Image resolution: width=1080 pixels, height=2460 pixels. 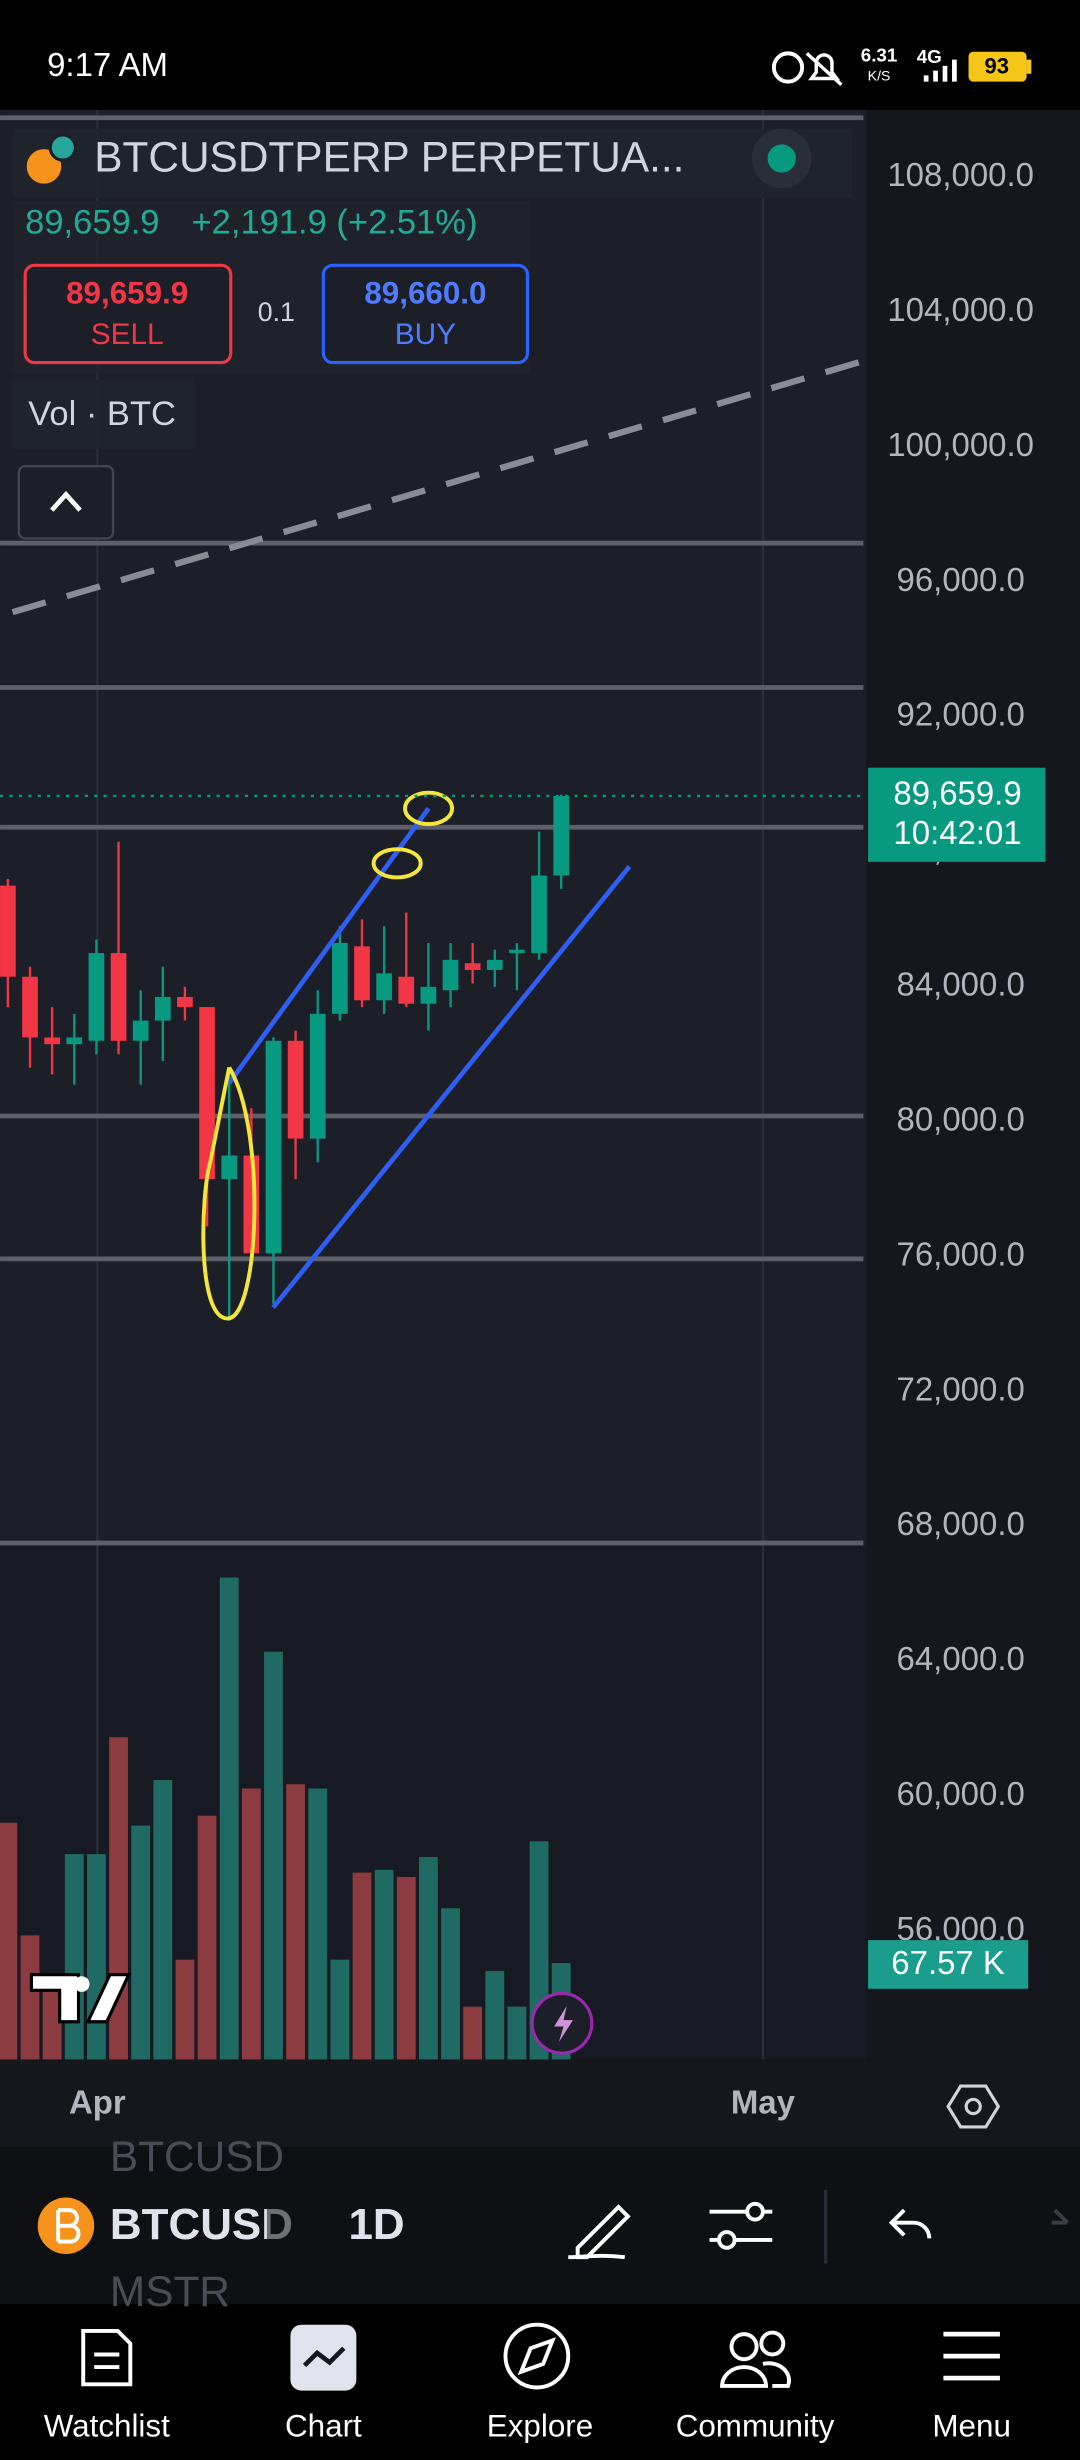 What do you see at coordinates (961, 579) in the screenshot?
I see `price-tick-label: 96,000.0` at bounding box center [961, 579].